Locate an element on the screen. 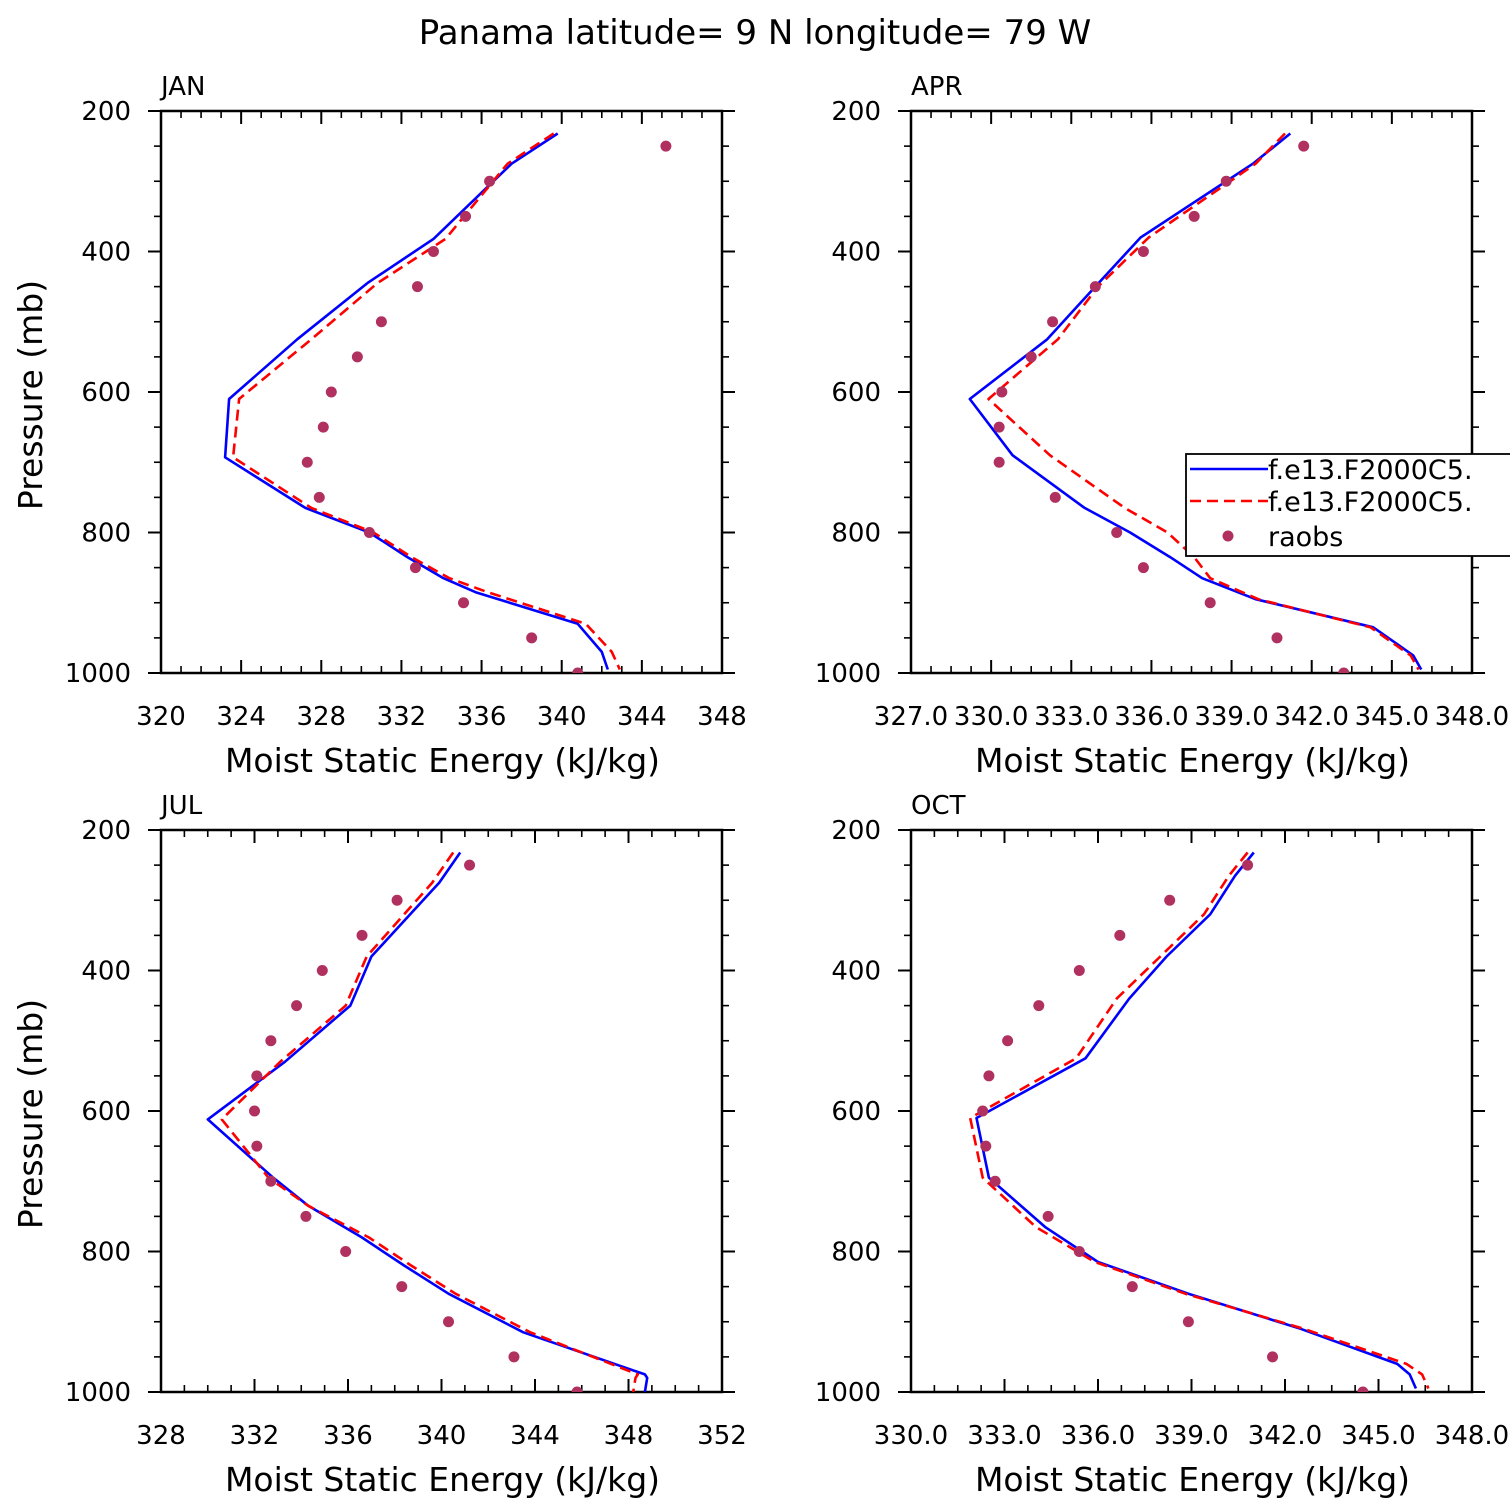 The image size is (1510, 1510). x-tick-label: 327.0 is located at coordinates (911, 717).